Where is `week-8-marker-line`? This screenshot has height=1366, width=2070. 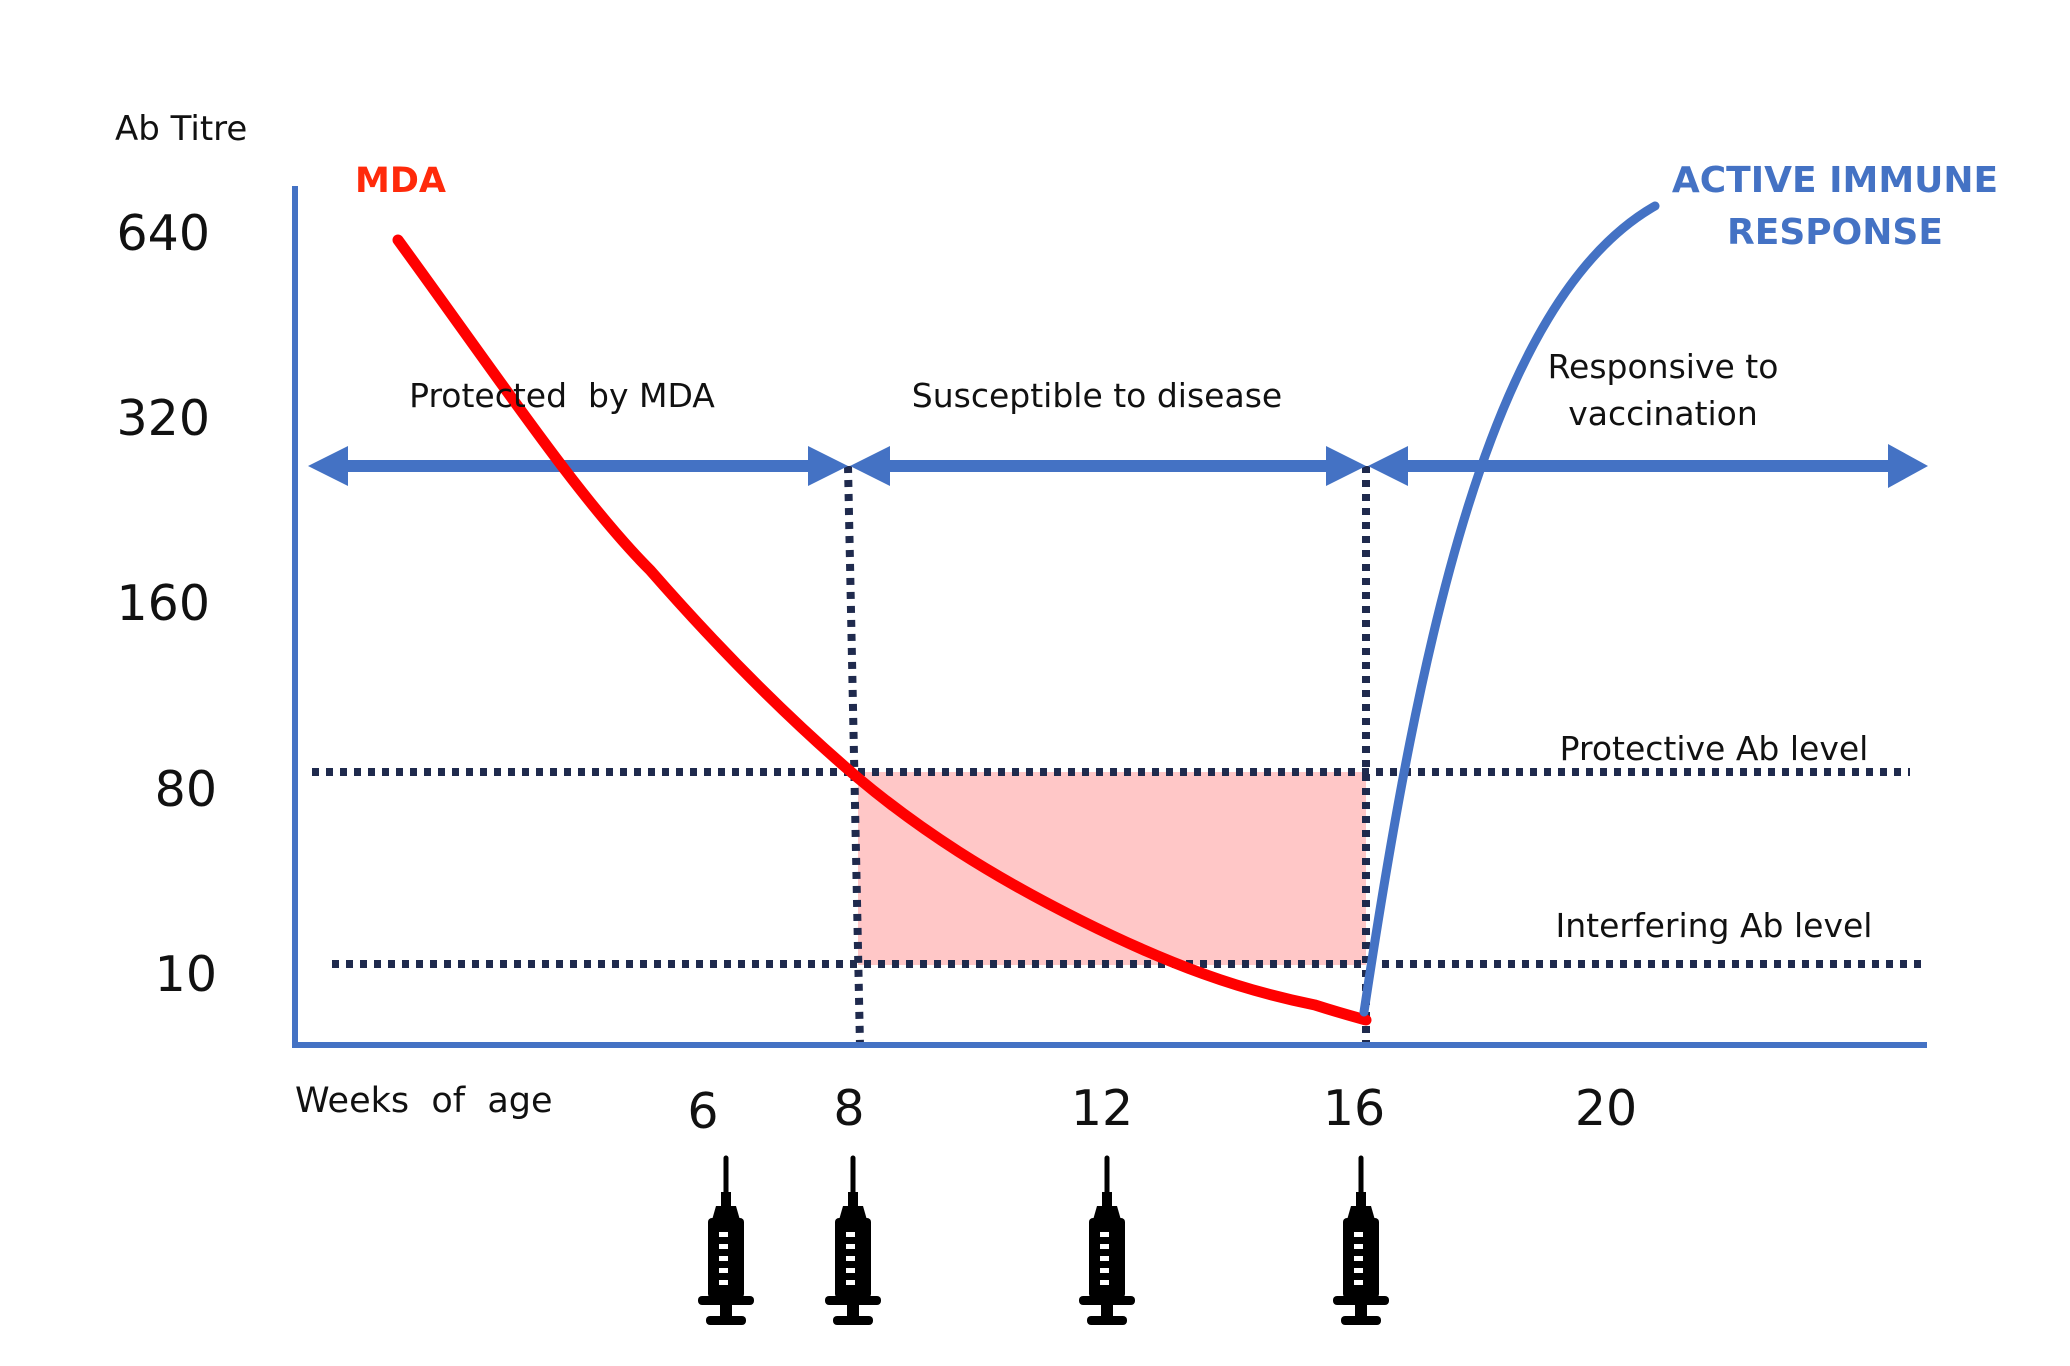
week-8-marker-line is located at coordinates (854, 756).